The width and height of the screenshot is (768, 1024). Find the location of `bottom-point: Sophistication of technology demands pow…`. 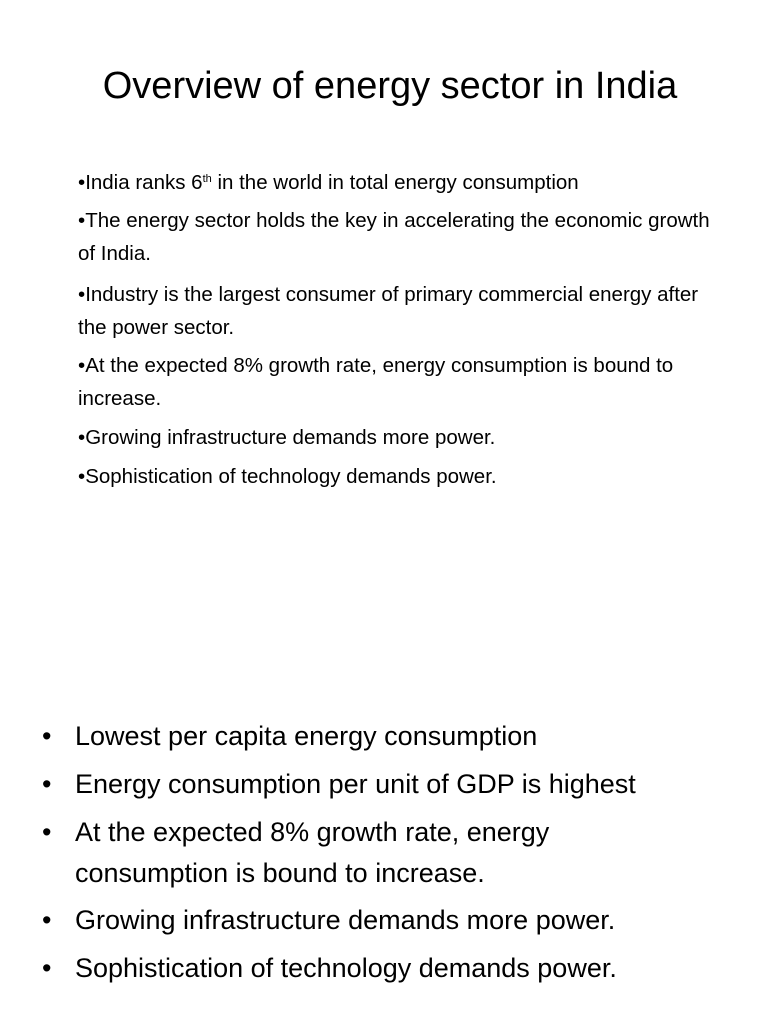

bottom-point: Sophistication of technology demands pow… is located at coordinates (393, 968).